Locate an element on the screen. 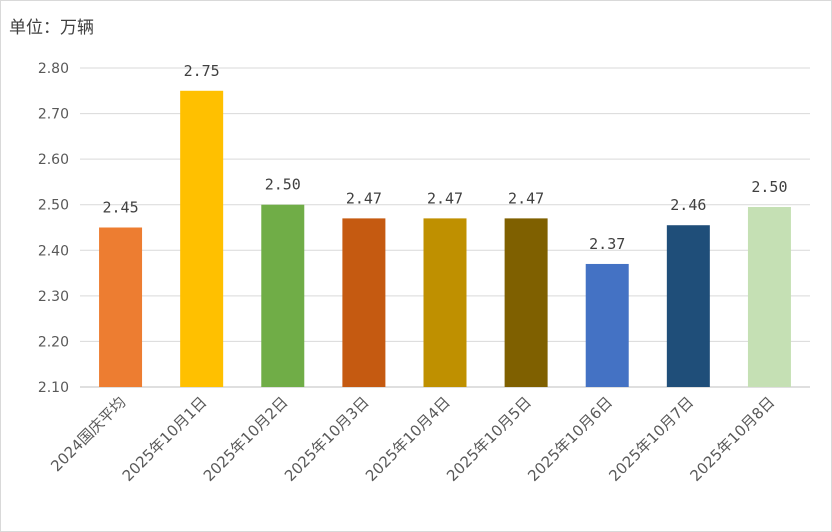 The height and width of the screenshot is (532, 832). y-tick-label: 2.20 is located at coordinates (53, 342).